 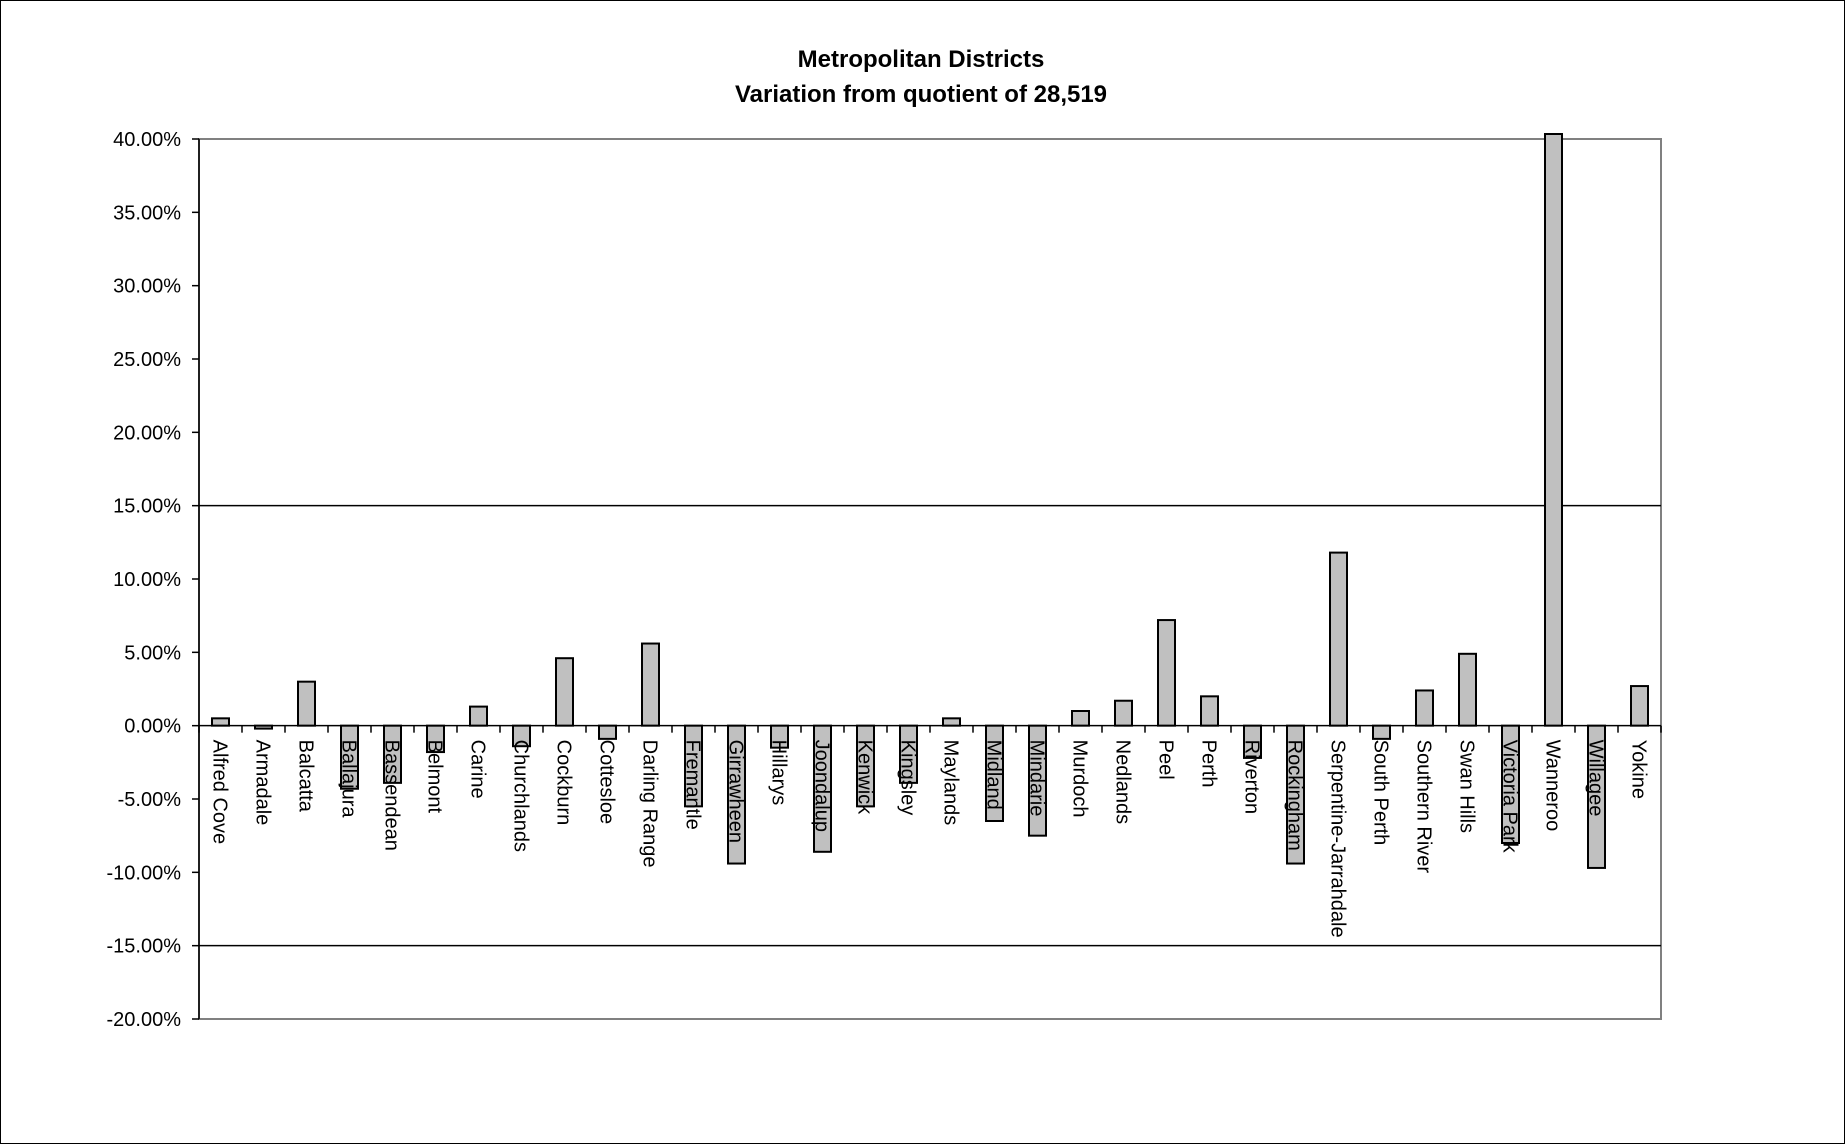 I want to click on y-tick-label: 40.00%, so click(x=147, y=140).